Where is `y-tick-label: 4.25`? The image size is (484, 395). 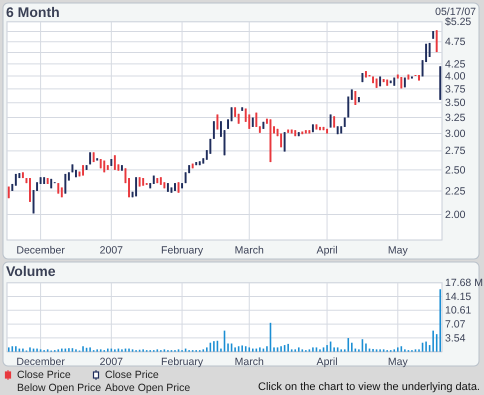
y-tick-label: 4.25 is located at coordinates (455, 64).